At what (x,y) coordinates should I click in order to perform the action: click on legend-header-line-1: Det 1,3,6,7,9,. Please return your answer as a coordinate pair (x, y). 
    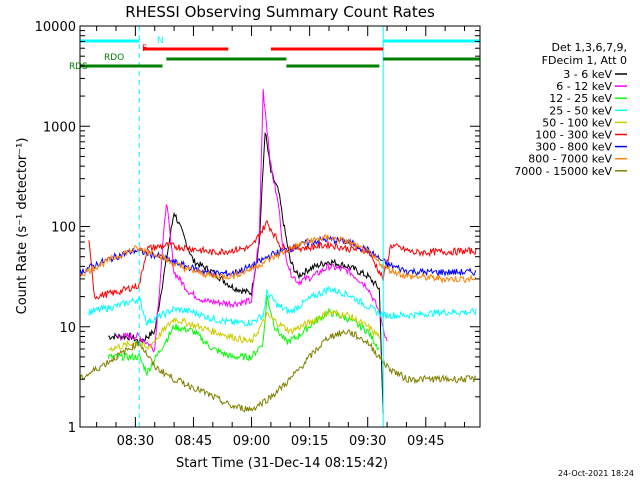
    Looking at the image, I should click on (589, 47).